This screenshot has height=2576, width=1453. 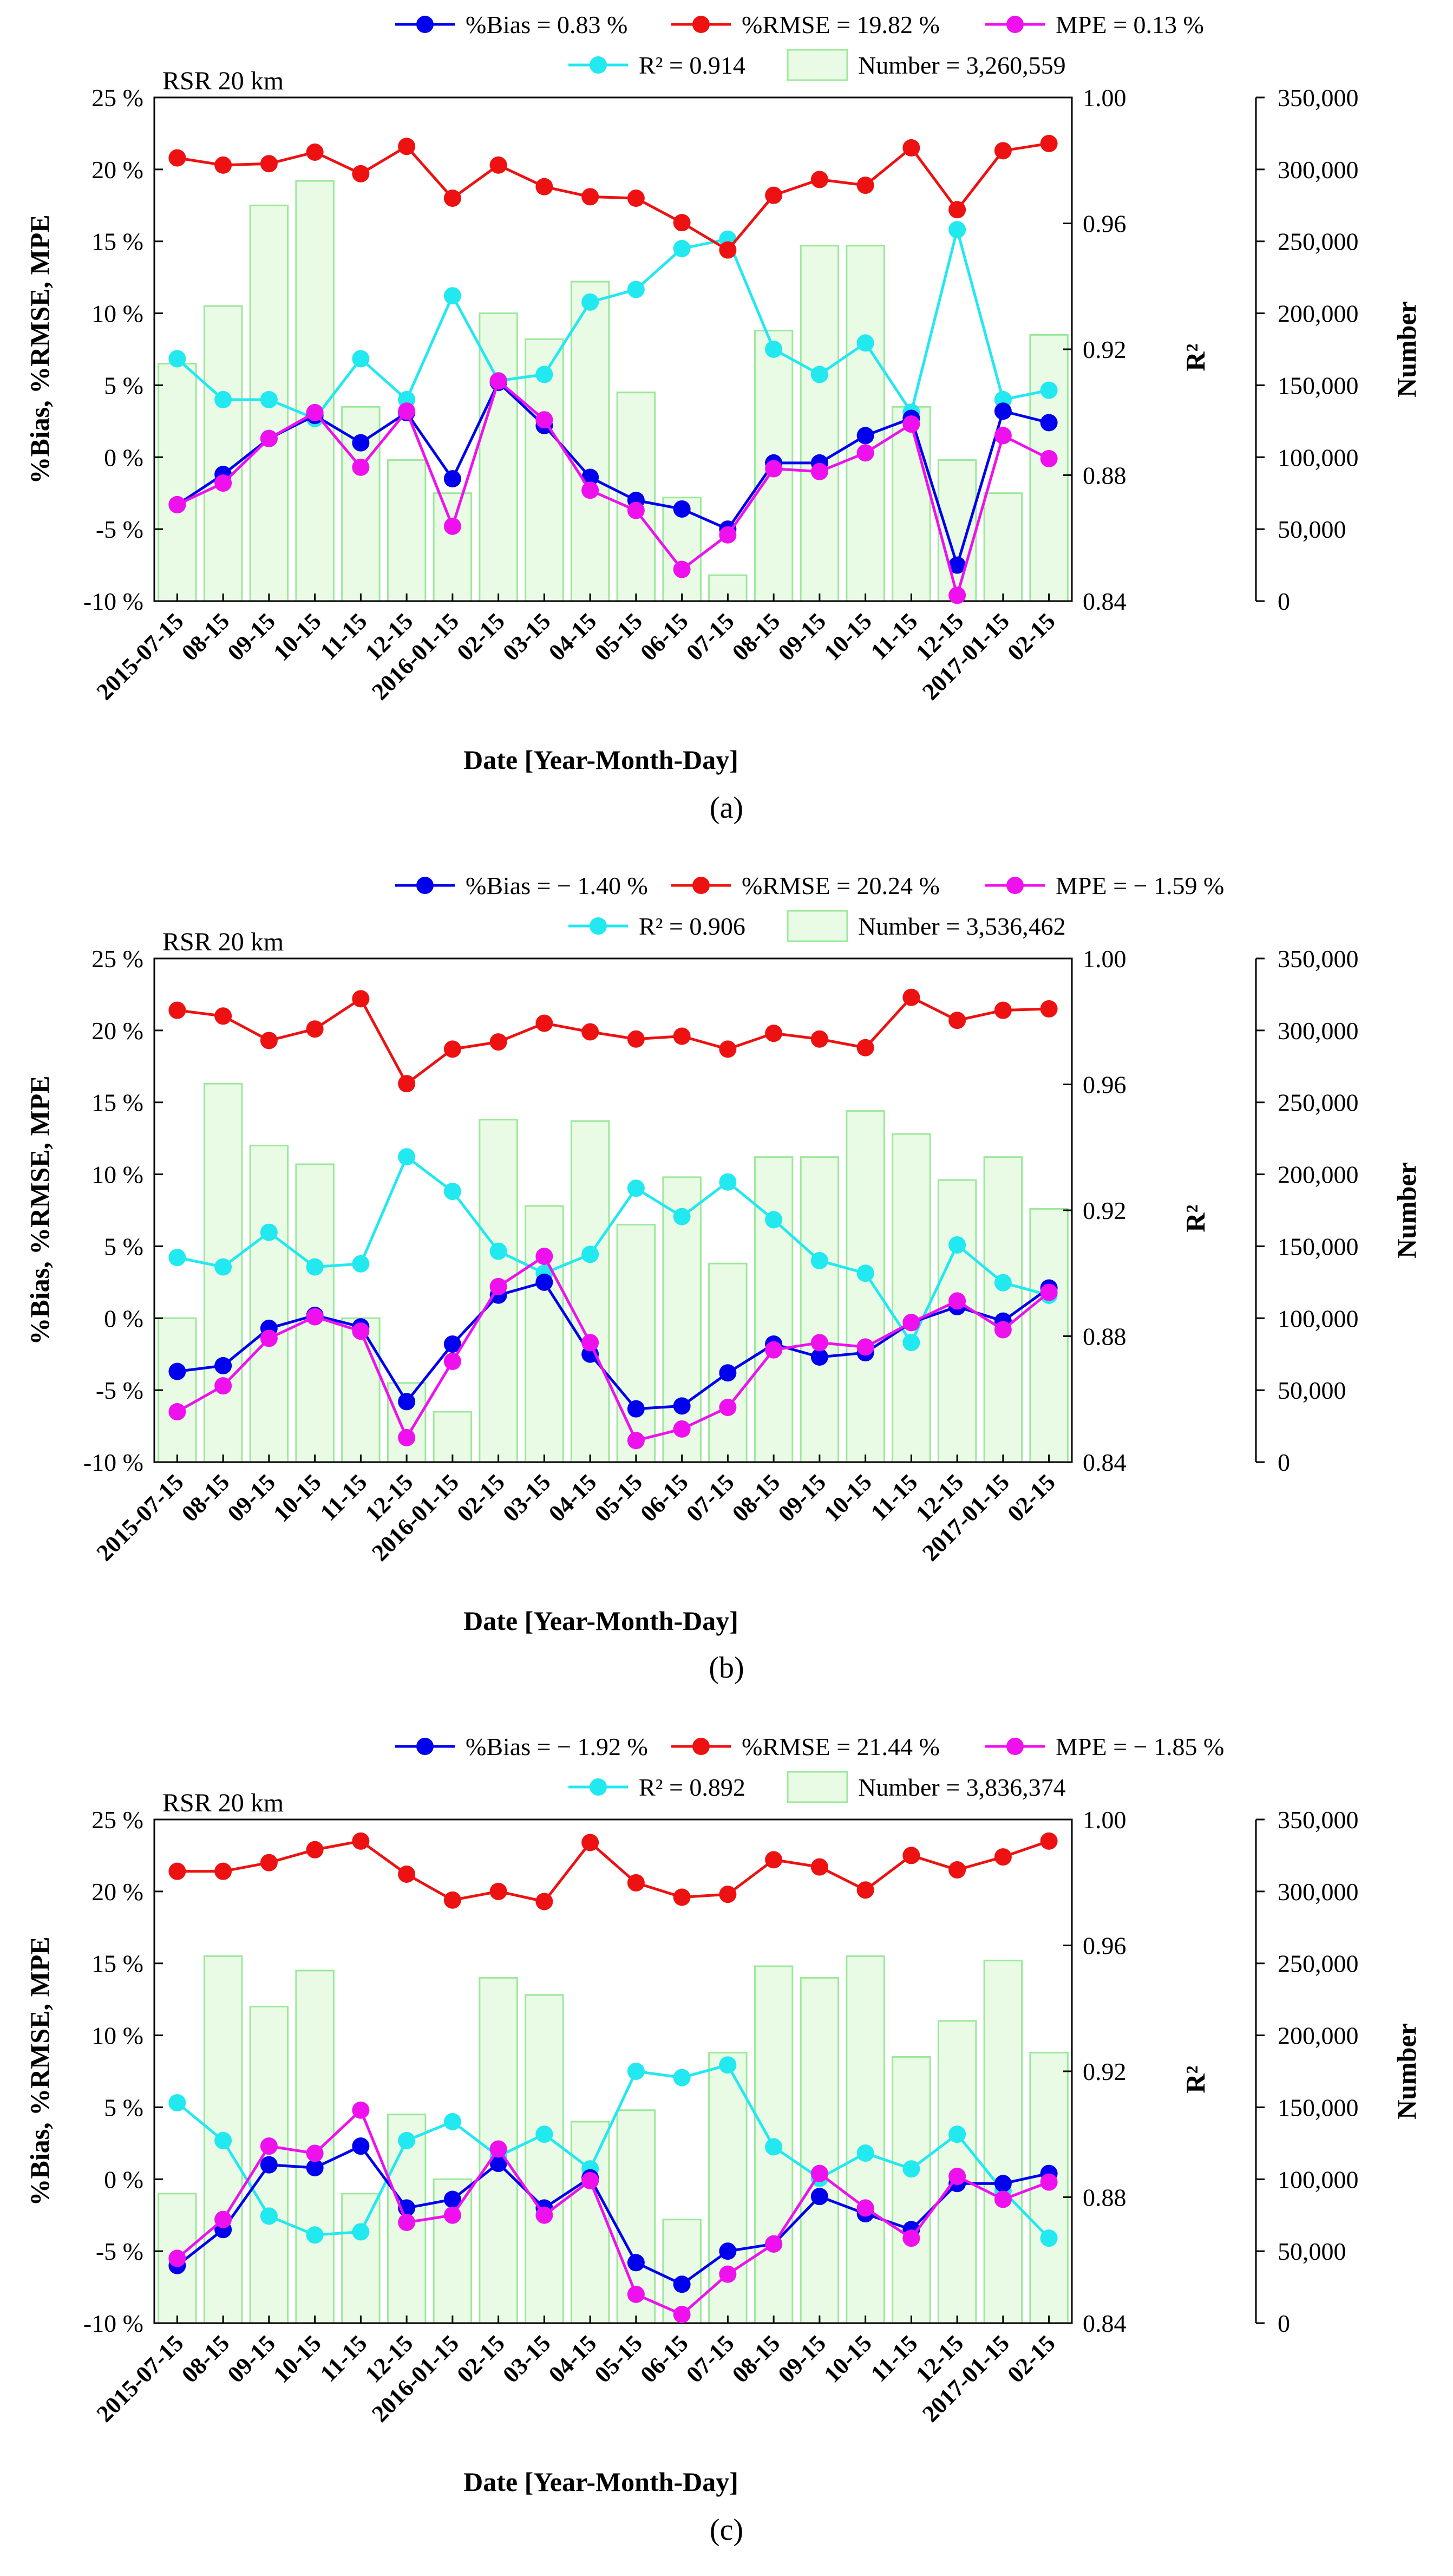 What do you see at coordinates (123, 2107) in the screenshot?
I see `left-tick-label: 5 %` at bounding box center [123, 2107].